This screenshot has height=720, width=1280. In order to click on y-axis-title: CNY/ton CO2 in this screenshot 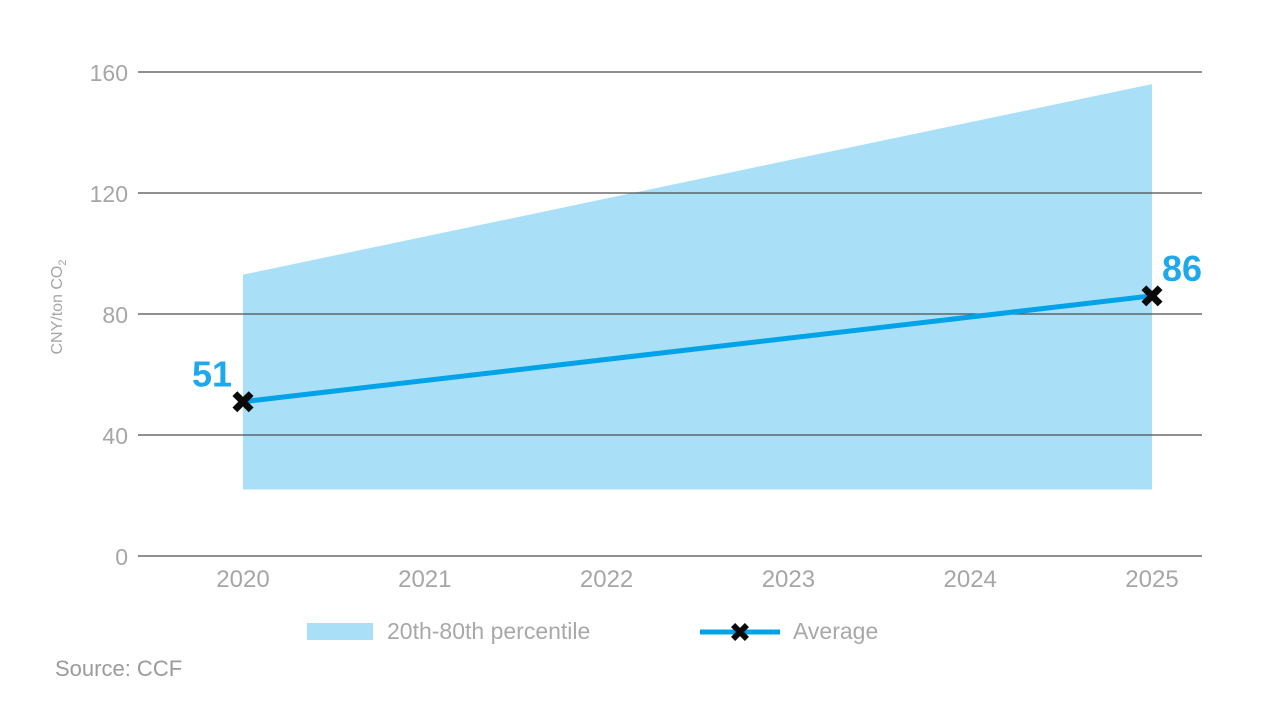, I will do `click(59, 306)`.